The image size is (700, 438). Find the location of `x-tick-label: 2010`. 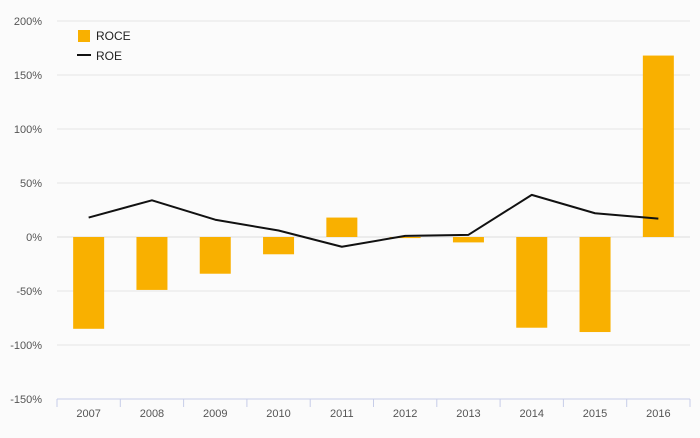

x-tick-label: 2010 is located at coordinates (278, 414).